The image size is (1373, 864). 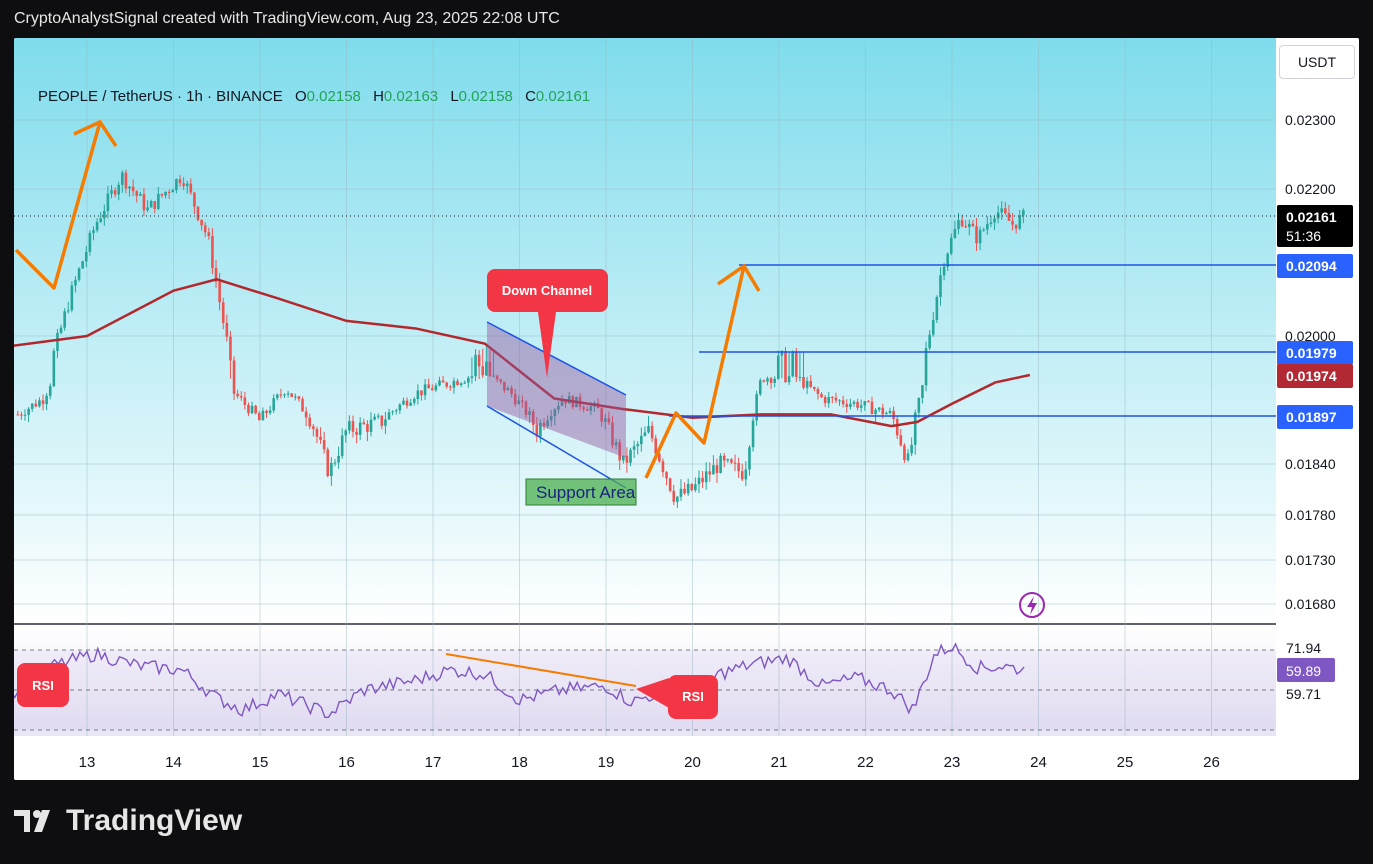 I want to click on x-tick-label: 19, so click(x=606, y=762).